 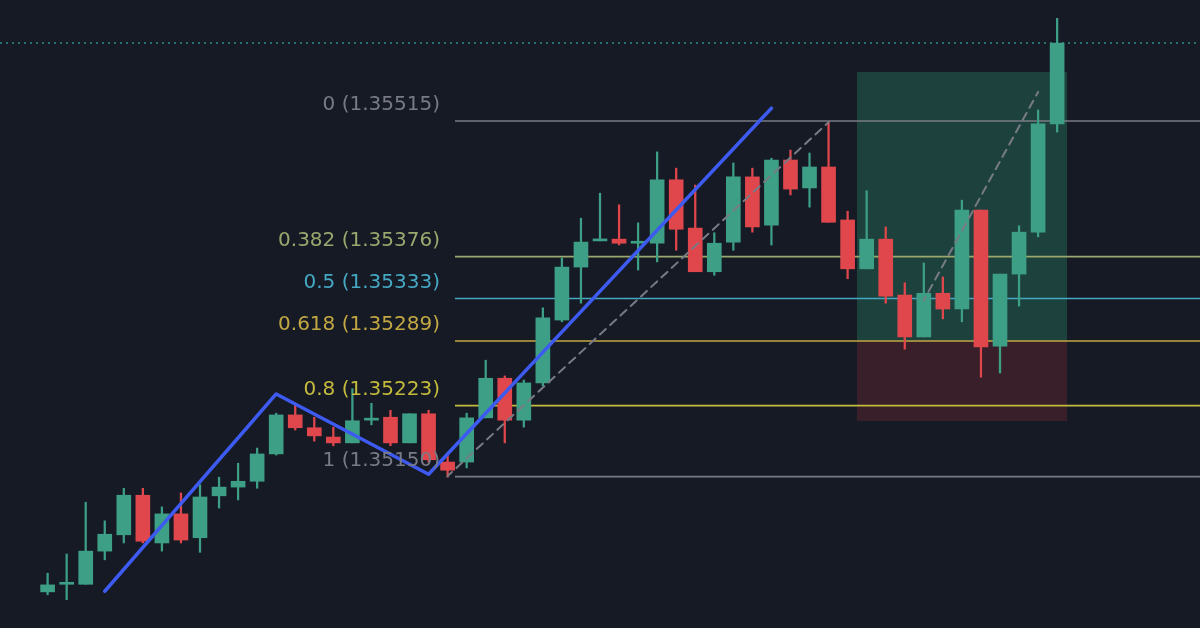 I want to click on annotation: 0.5 (1.35333), so click(x=371, y=280).